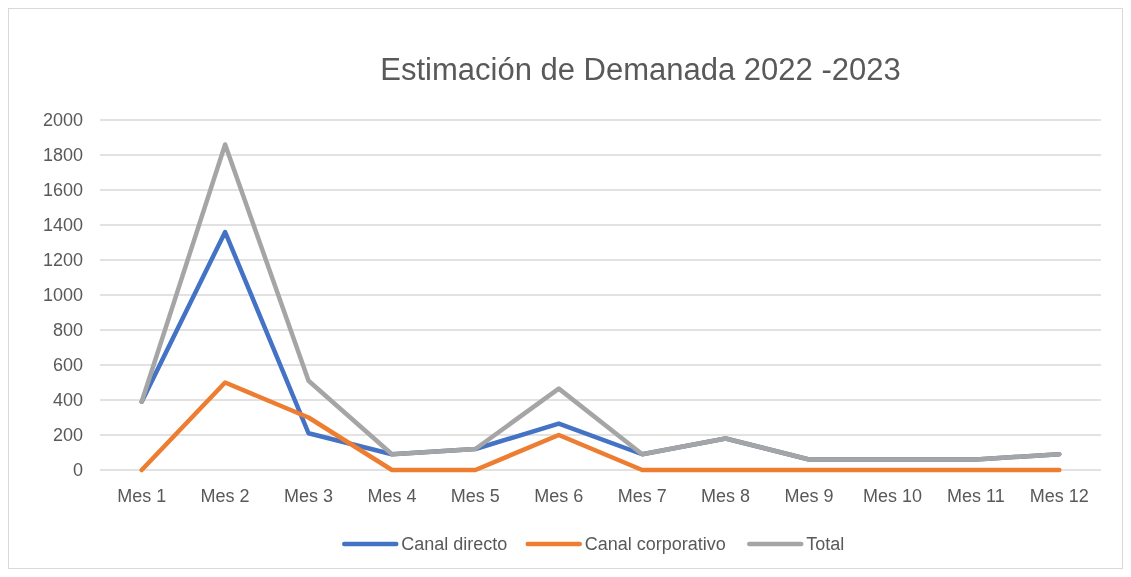 Image resolution: width=1131 pixels, height=577 pixels. I want to click on y-tick-label: 200, so click(67, 435).